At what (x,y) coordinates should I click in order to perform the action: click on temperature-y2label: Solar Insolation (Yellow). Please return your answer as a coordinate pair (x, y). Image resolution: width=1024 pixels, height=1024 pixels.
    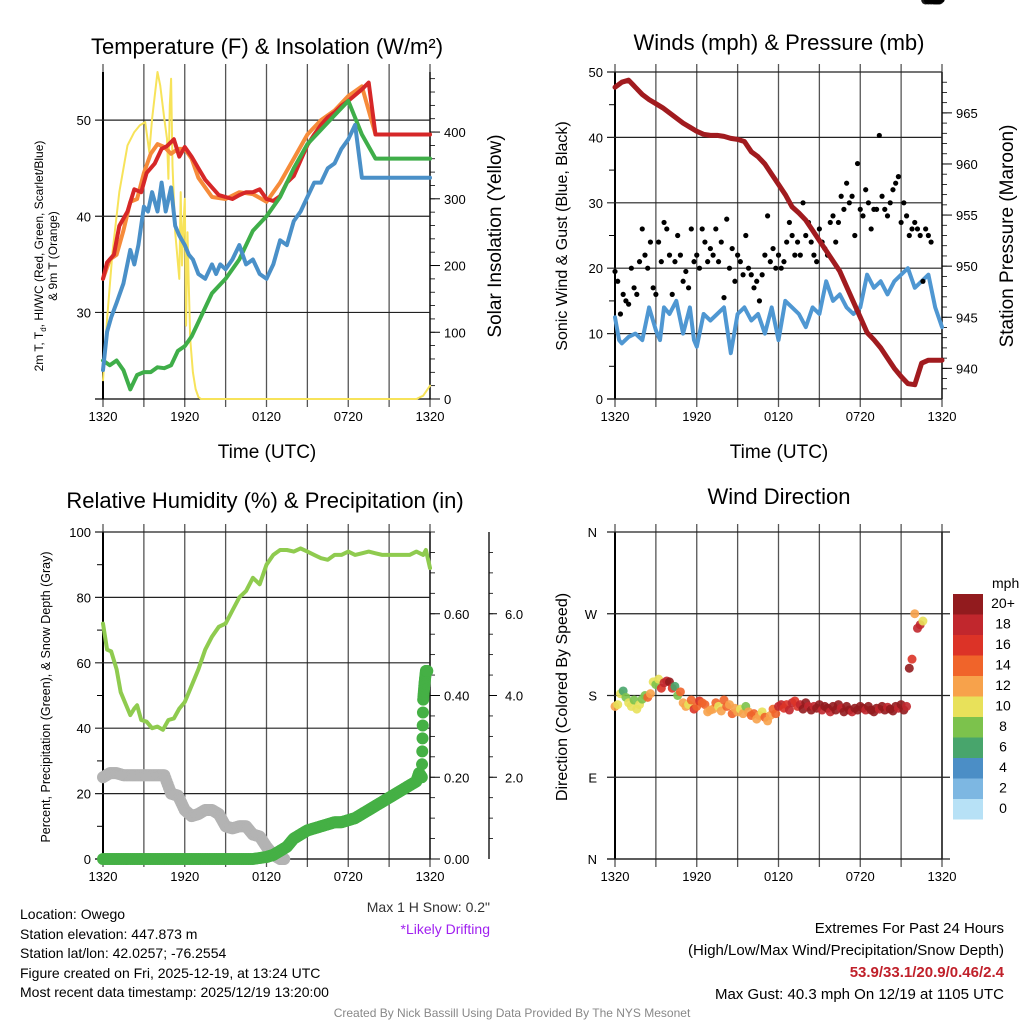
    Looking at the image, I should click on (495, 235).